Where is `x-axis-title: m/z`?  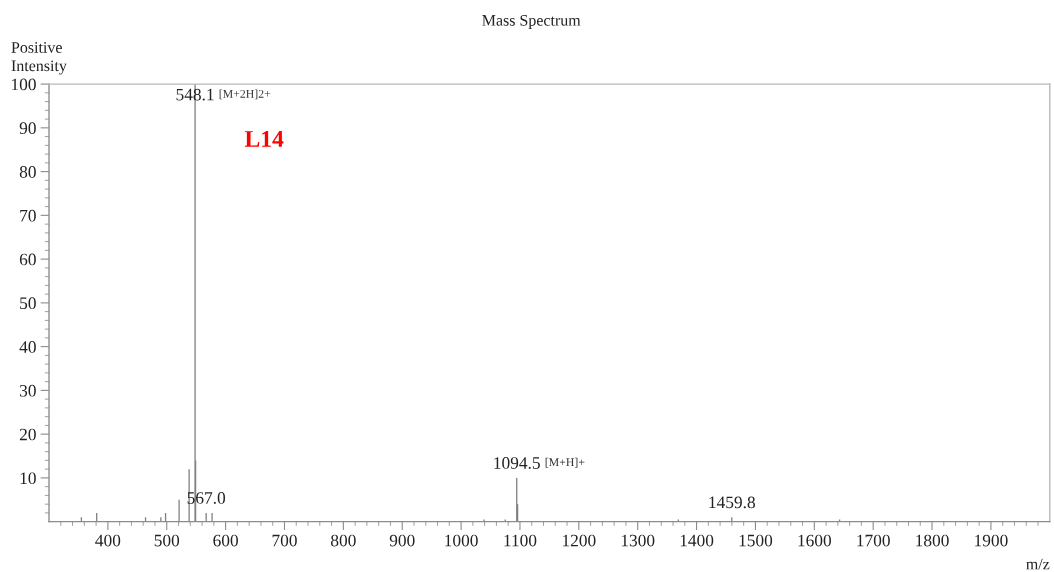 x-axis-title: m/z is located at coordinates (1038, 564).